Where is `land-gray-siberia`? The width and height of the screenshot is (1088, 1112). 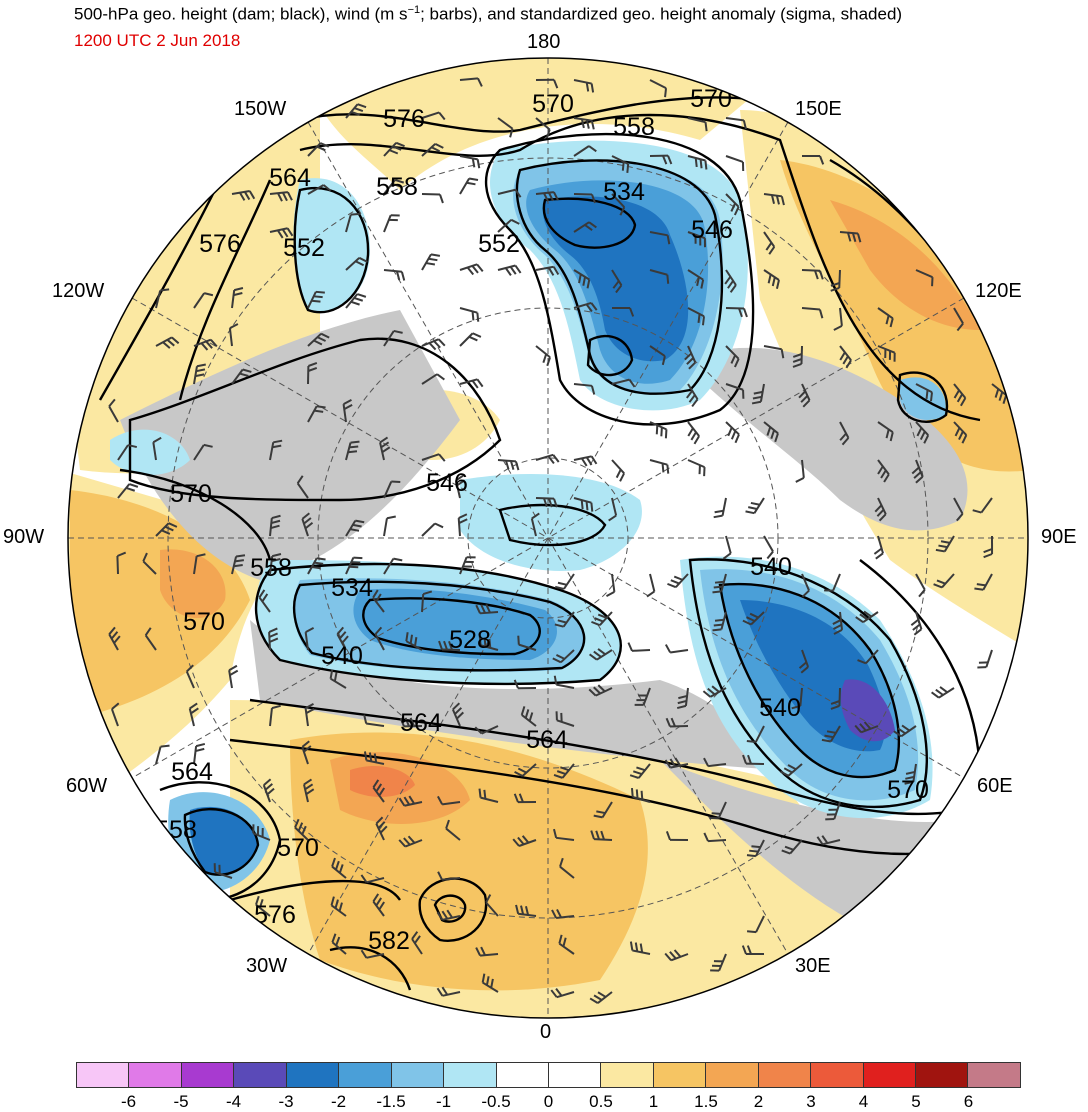 land-gray-siberia is located at coordinates (824, 439).